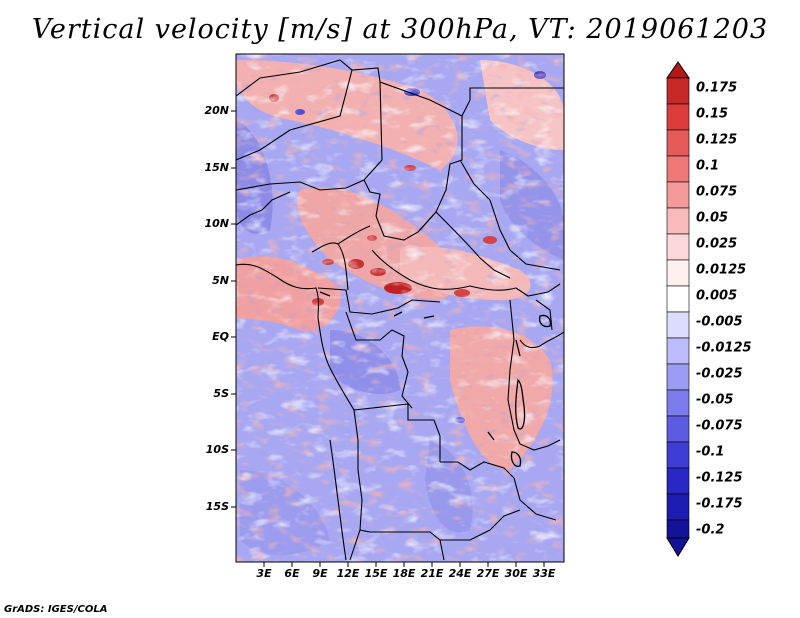  Describe the element at coordinates (264, 573) in the screenshot. I see `lon-label: 3E` at that location.